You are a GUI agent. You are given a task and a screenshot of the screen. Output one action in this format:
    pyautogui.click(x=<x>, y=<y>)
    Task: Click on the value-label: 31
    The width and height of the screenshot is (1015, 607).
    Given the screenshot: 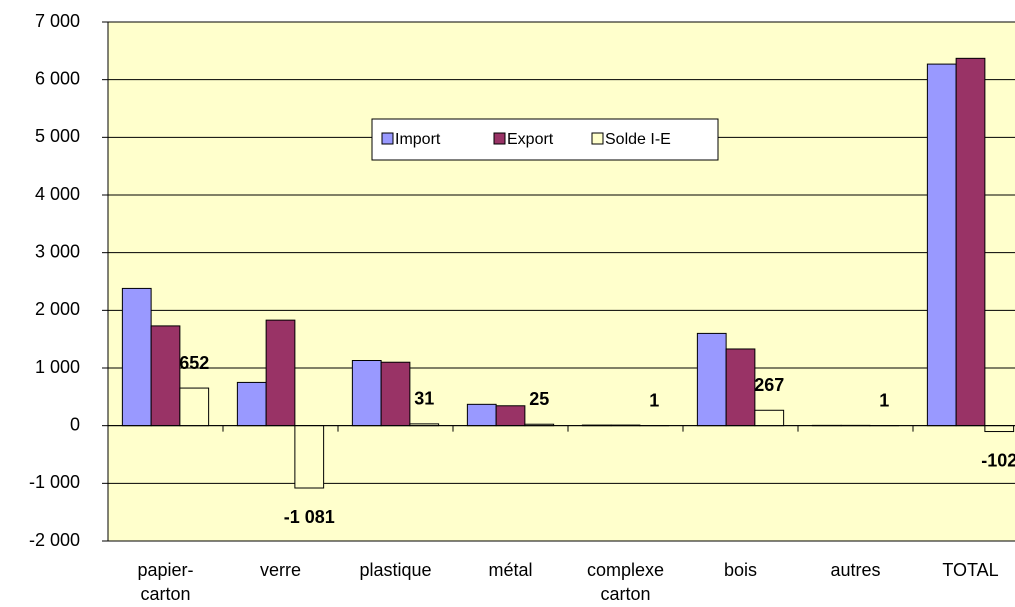 What is the action you would take?
    pyautogui.click(x=424, y=399)
    